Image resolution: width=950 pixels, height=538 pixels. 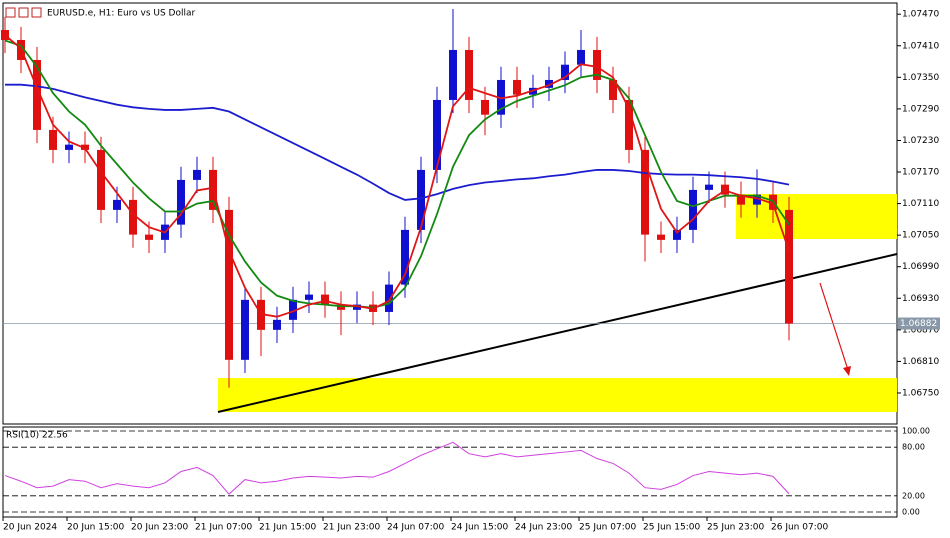 What do you see at coordinates (920, 204) in the screenshot?
I see `y-tick-label: 1.07110` at bounding box center [920, 204].